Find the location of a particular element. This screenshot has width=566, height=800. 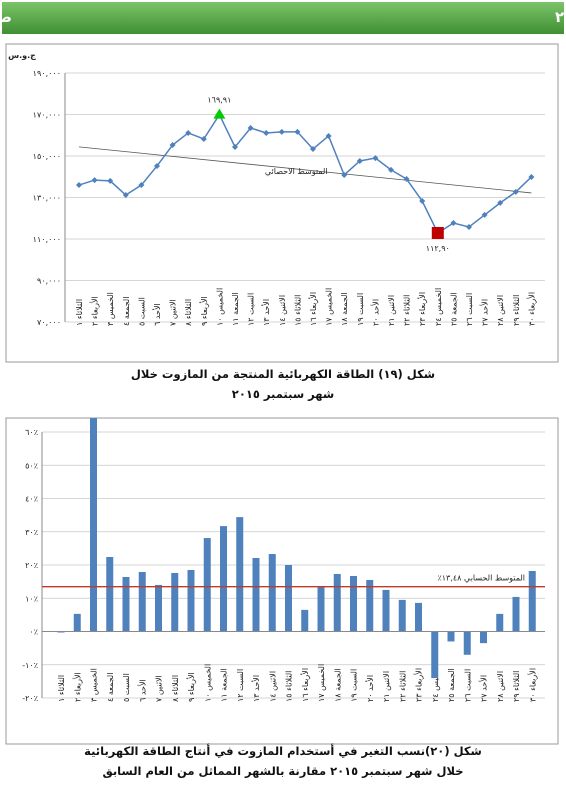

x-tick-label: السبت ٢٦ is located at coordinates (467, 685).